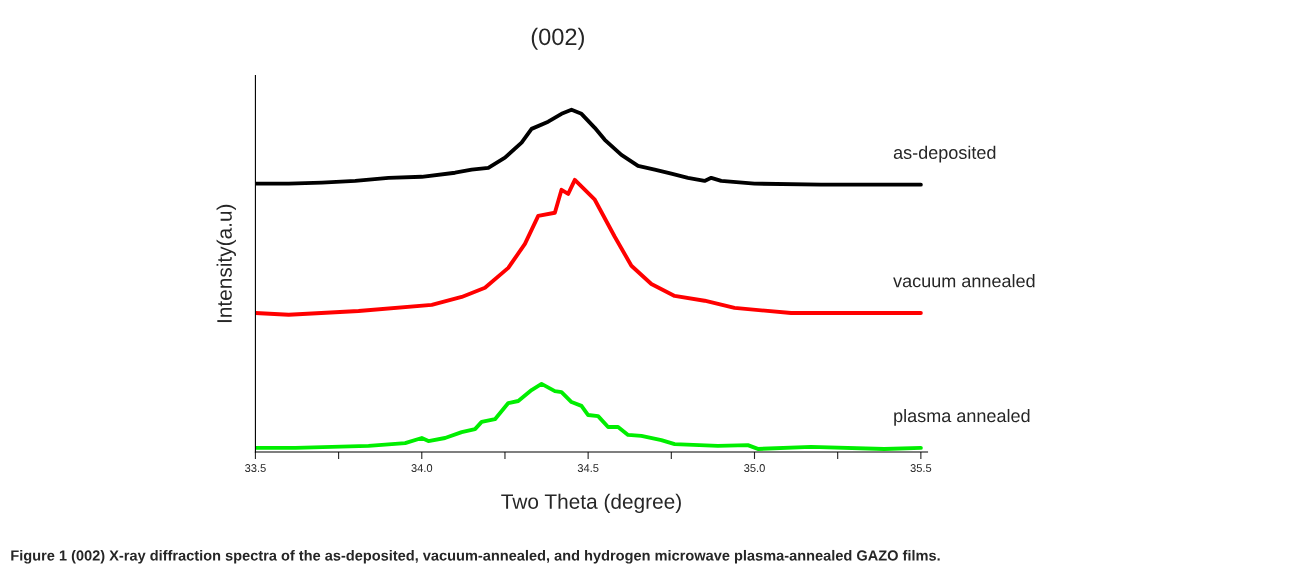 This screenshot has width=1290, height=574. I want to click on x-tick-label: 34.0, so click(422, 468).